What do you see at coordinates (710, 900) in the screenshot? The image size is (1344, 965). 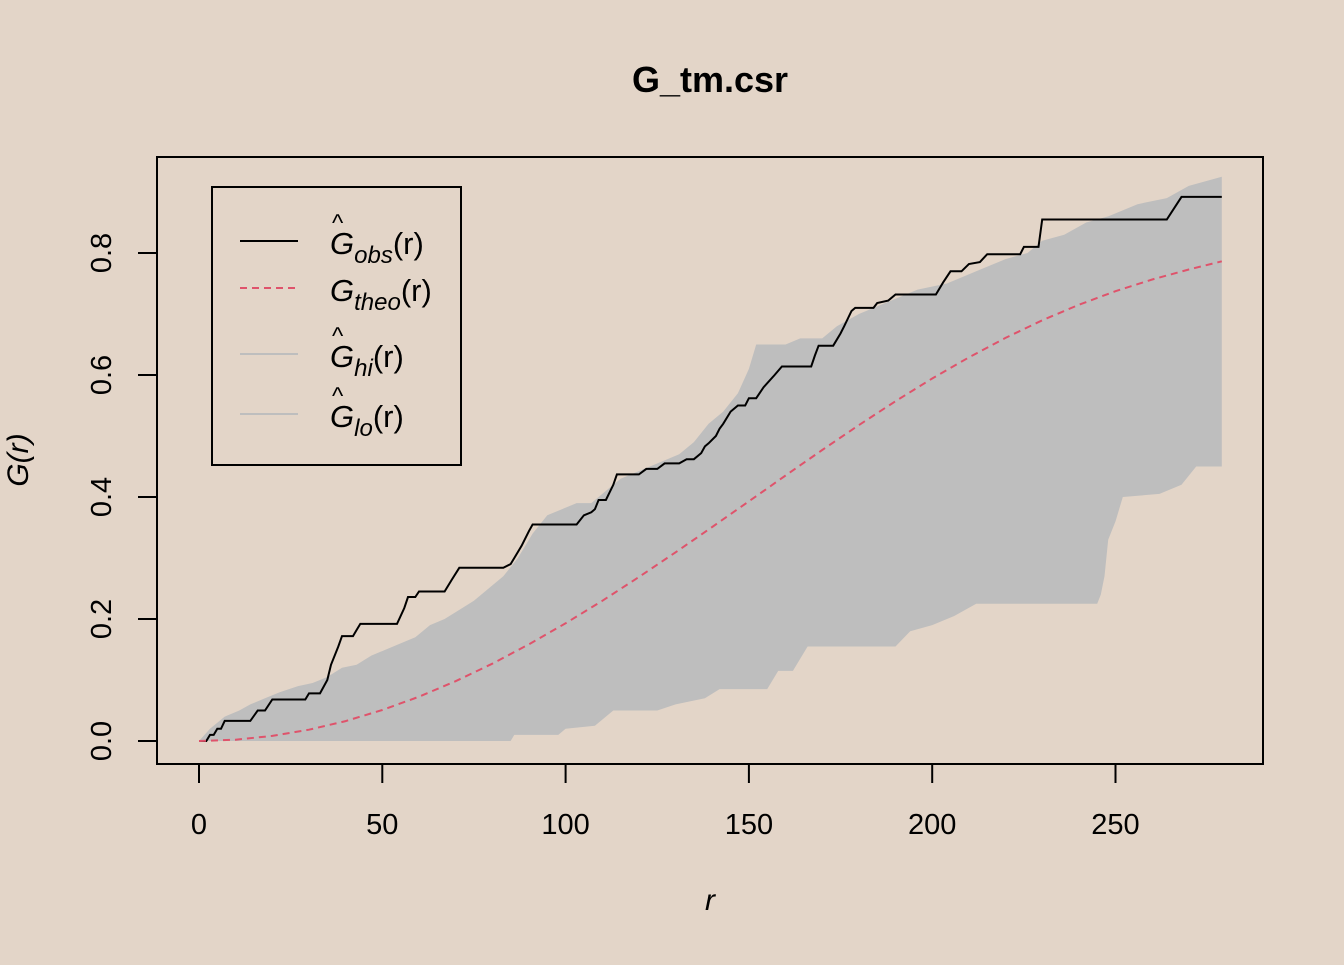 I see `x-axis-label: r` at bounding box center [710, 900].